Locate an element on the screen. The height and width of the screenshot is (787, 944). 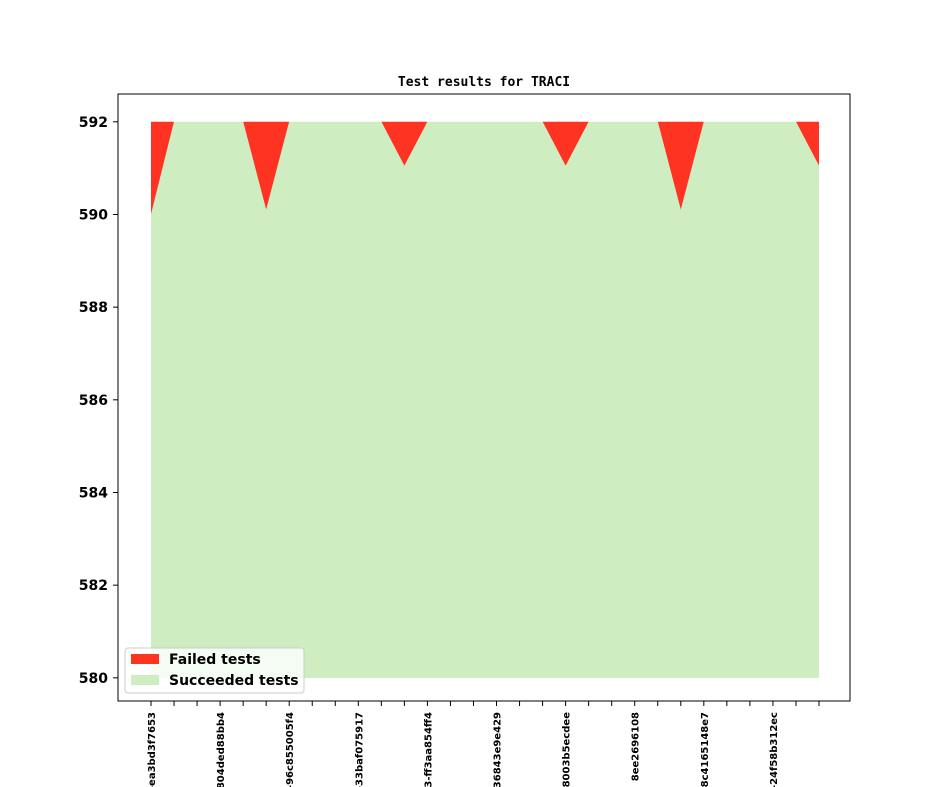
legend: Failed tests Succeeded tests is located at coordinates (214, 670).